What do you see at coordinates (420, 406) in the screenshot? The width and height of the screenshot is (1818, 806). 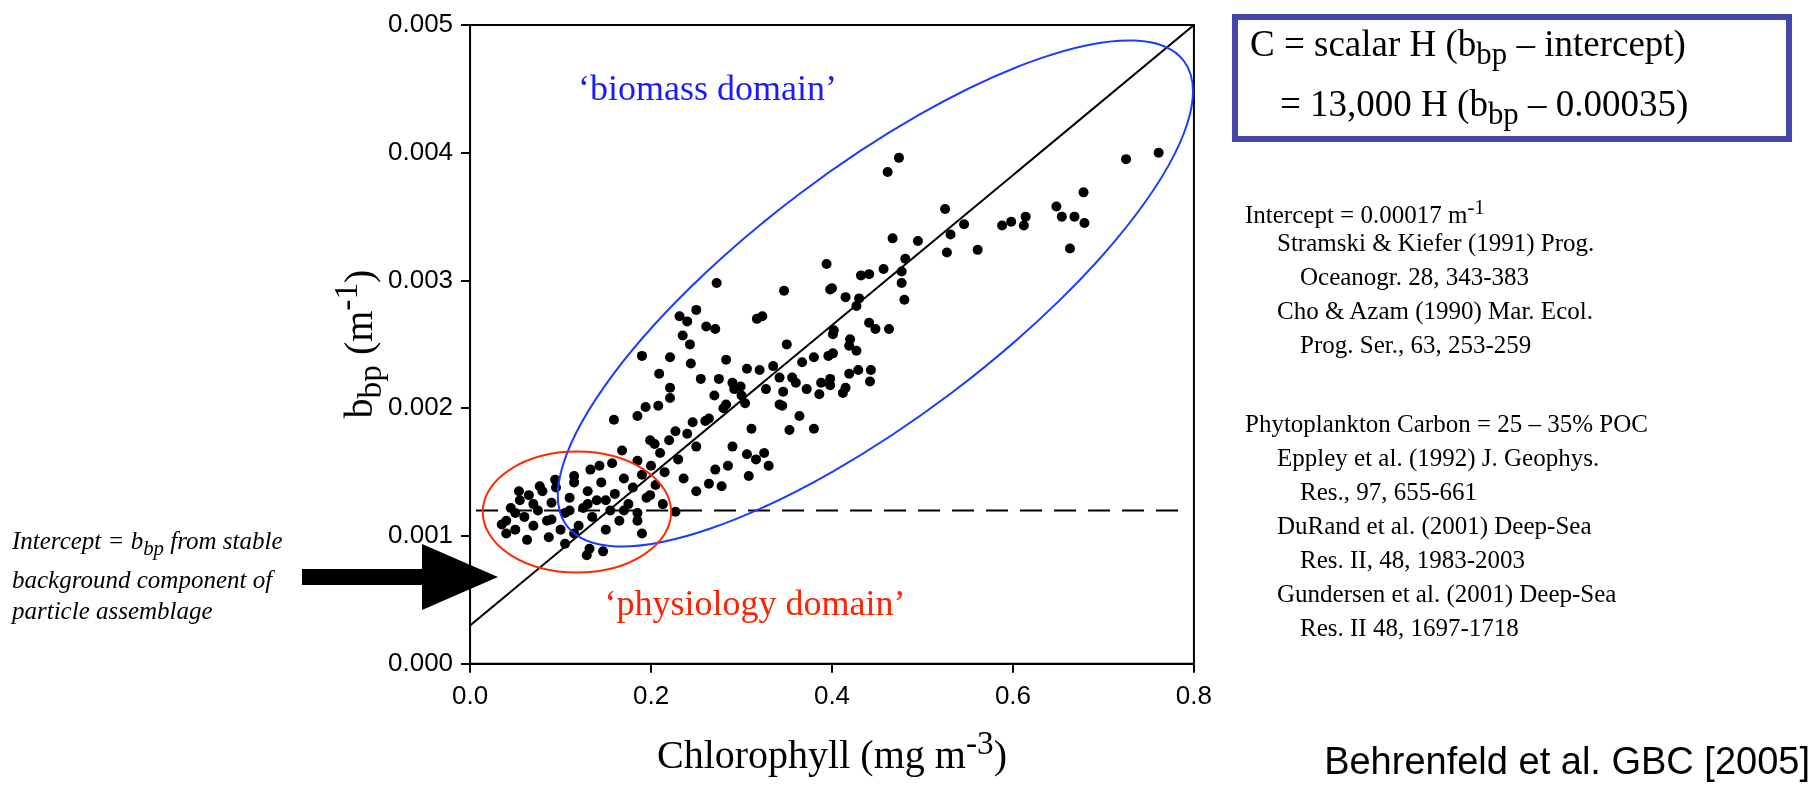 I see `y-tick-label: 0.002` at bounding box center [420, 406].